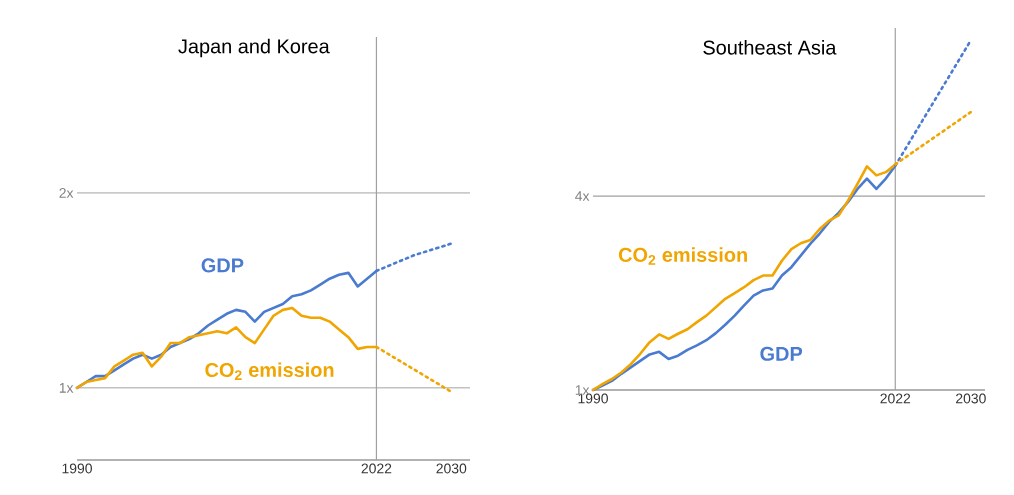 Image resolution: width=1014 pixels, height=495 pixels. Describe the element at coordinates (66, 193) in the screenshot. I see `y-tick-label: 2x` at that location.